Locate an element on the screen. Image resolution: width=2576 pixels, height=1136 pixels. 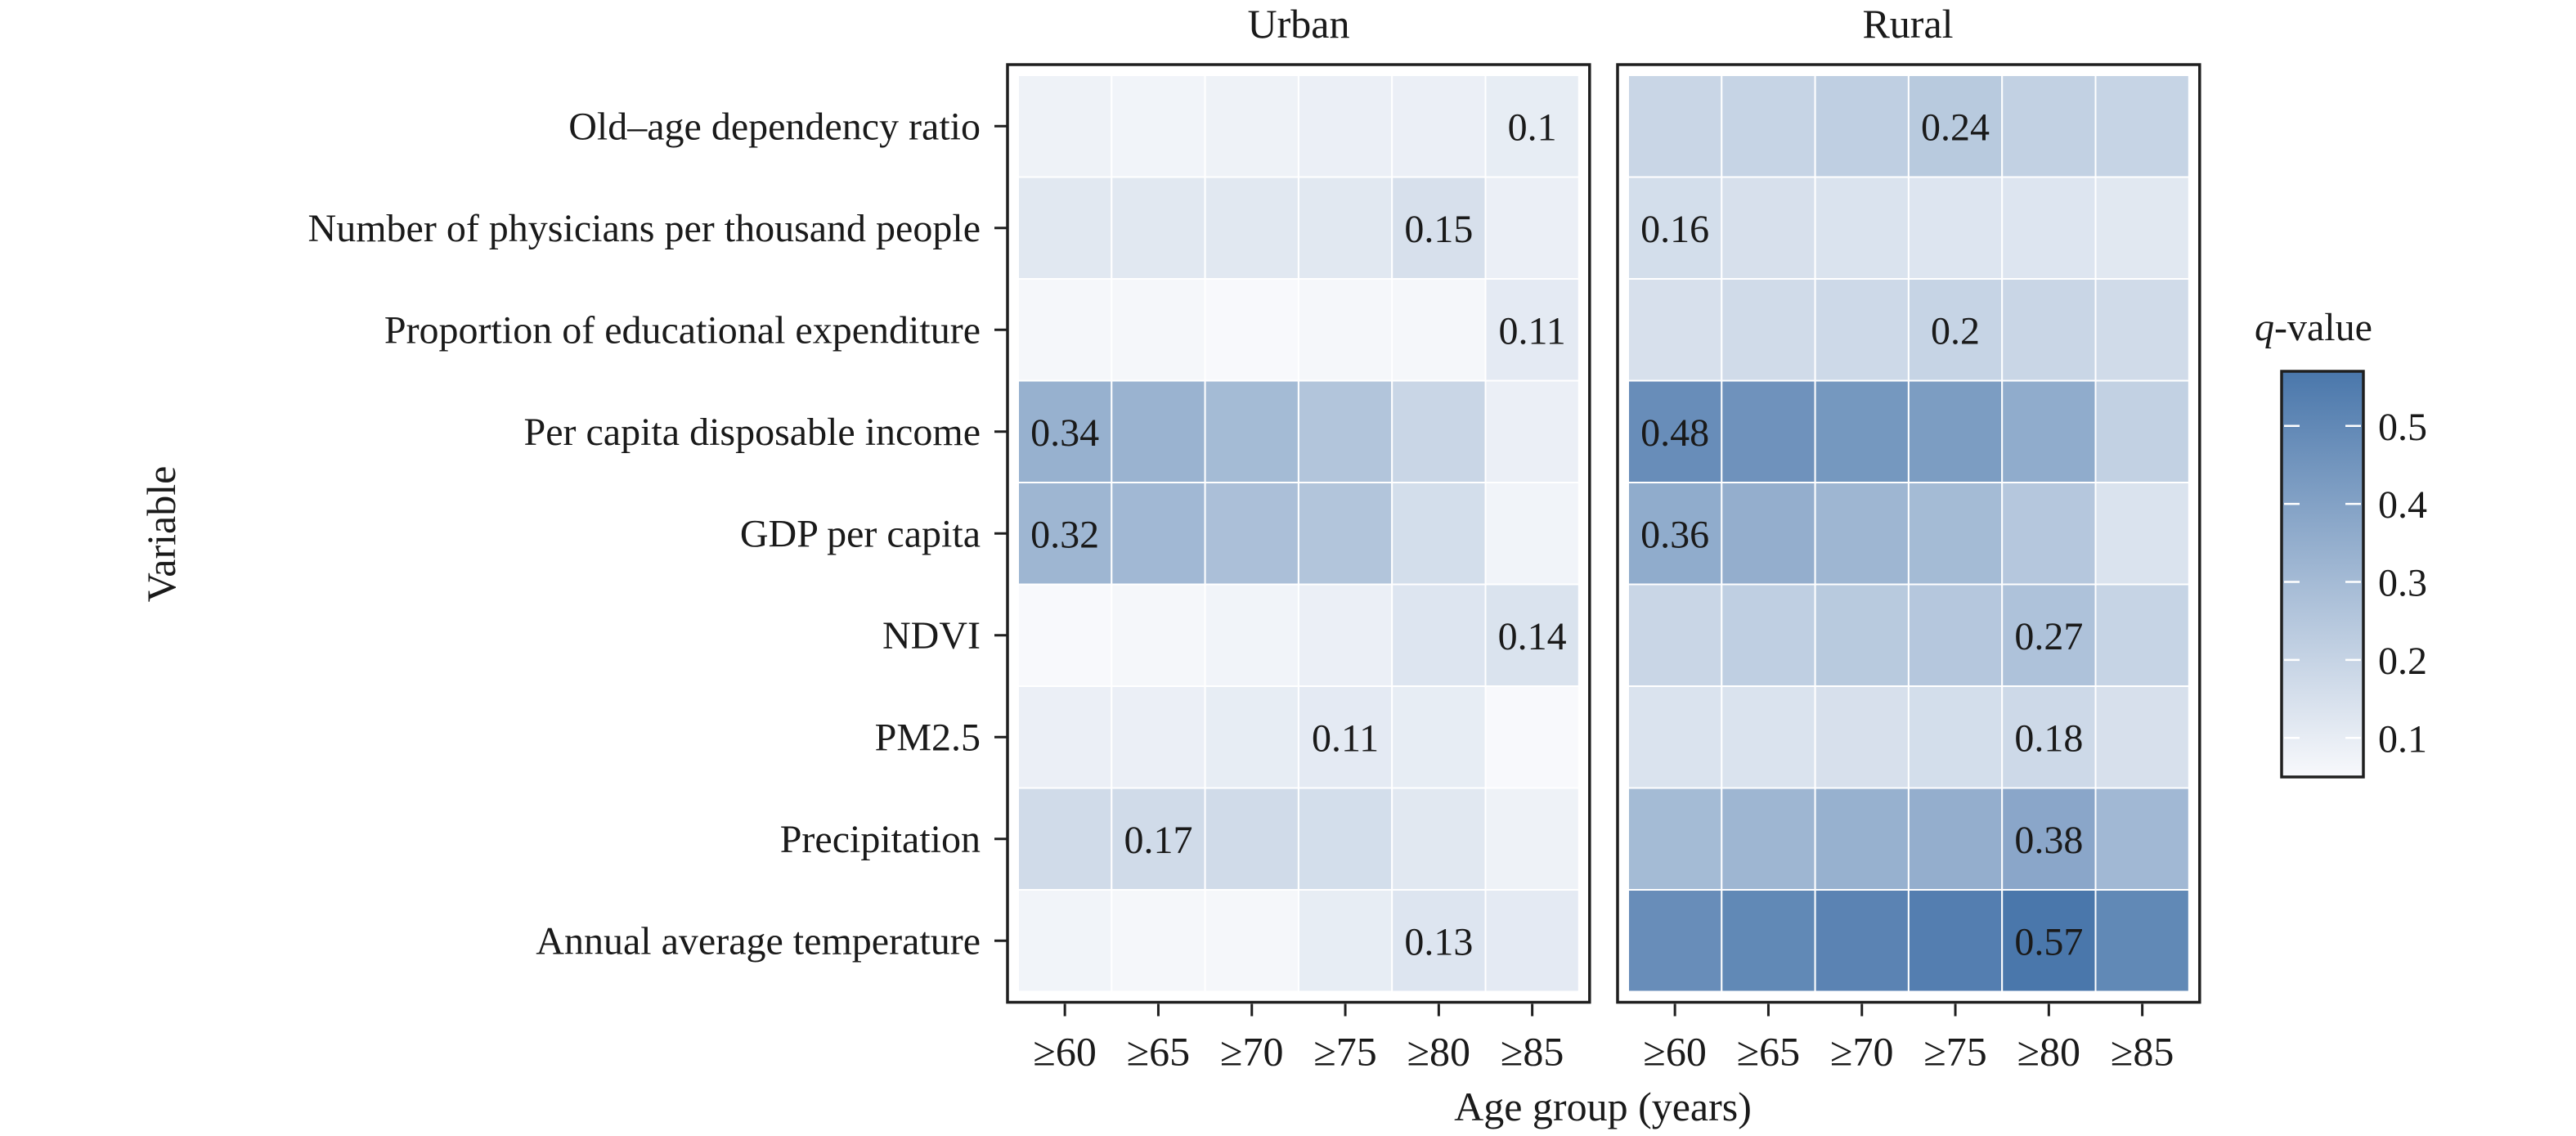
colorbar-title: q-value is located at coordinates (2313, 327).